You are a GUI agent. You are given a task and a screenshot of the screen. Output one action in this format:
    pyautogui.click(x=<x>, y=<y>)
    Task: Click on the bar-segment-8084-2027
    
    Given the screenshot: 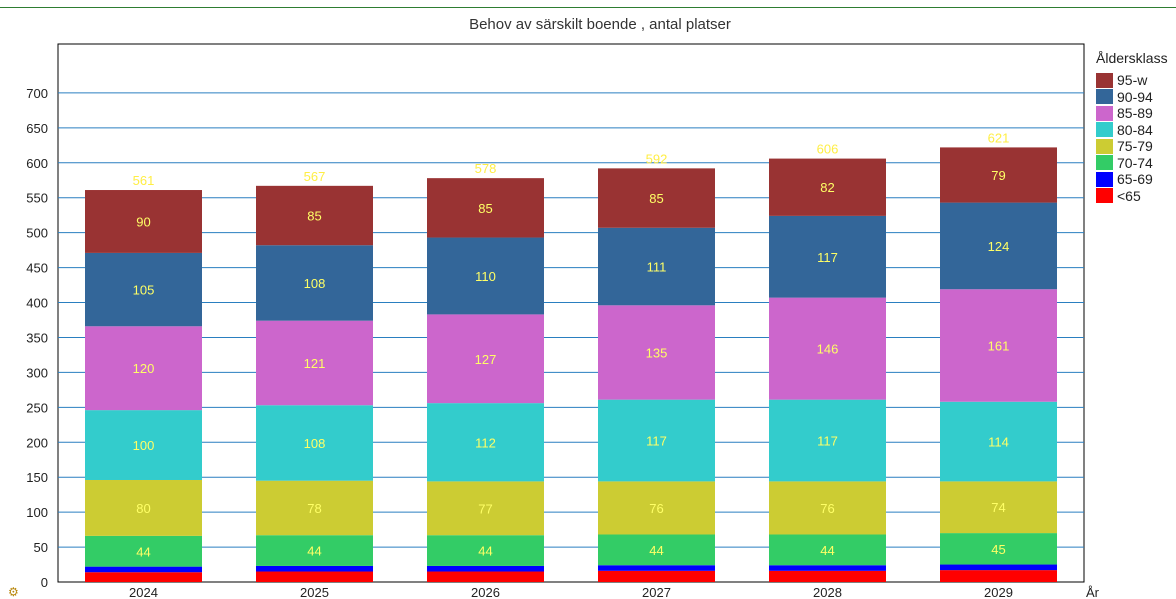 What is the action you would take?
    pyautogui.click(x=656, y=440)
    